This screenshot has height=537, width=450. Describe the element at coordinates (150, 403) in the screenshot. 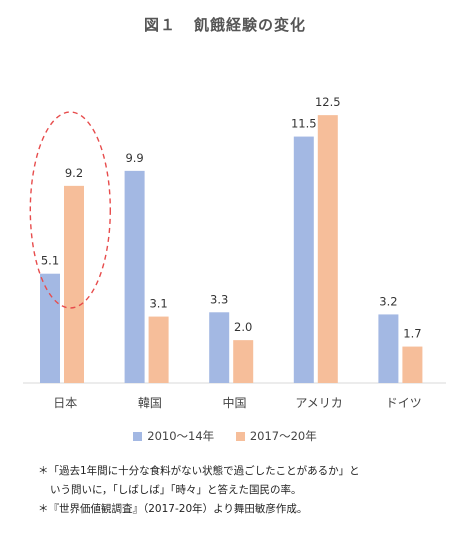

I see `category-label-2: 韓国` at that location.